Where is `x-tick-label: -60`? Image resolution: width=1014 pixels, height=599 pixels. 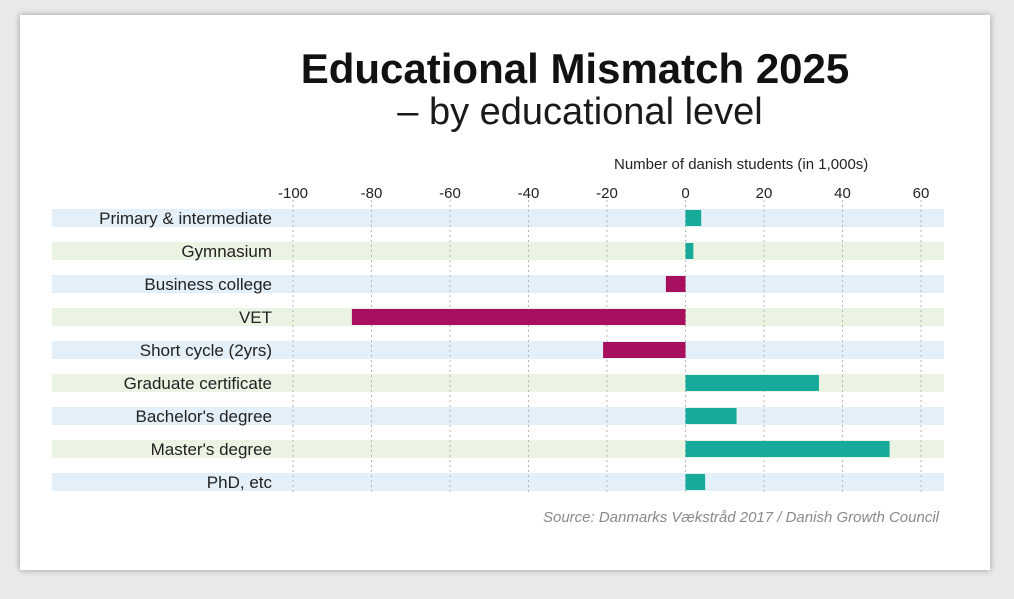 x-tick-label: -60 is located at coordinates (450, 193).